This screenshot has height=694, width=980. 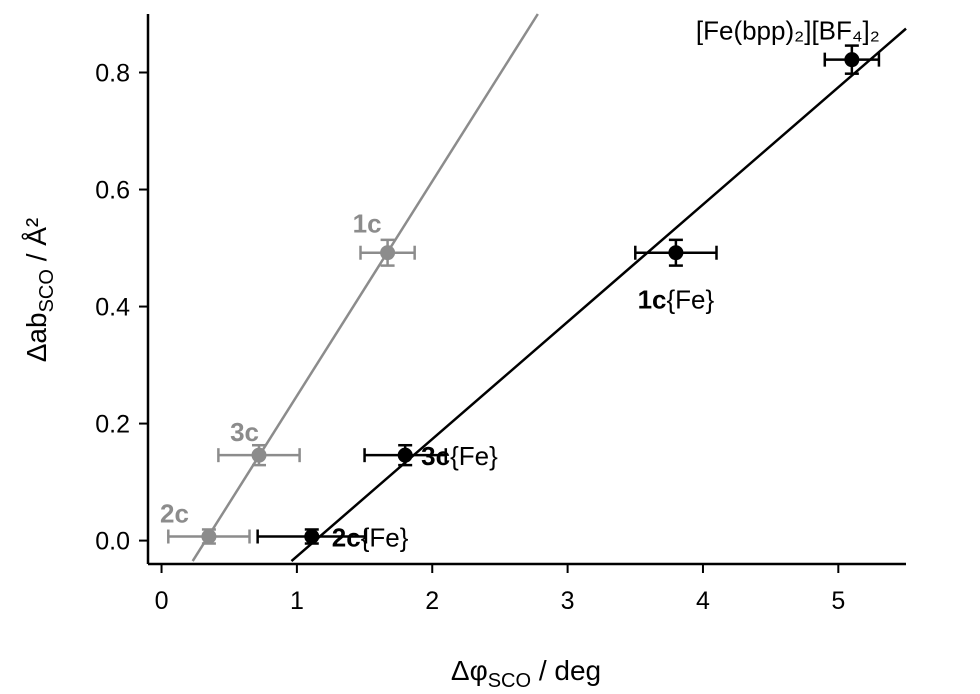 I want to click on point-label-0-2: 1c, so click(x=367, y=224).